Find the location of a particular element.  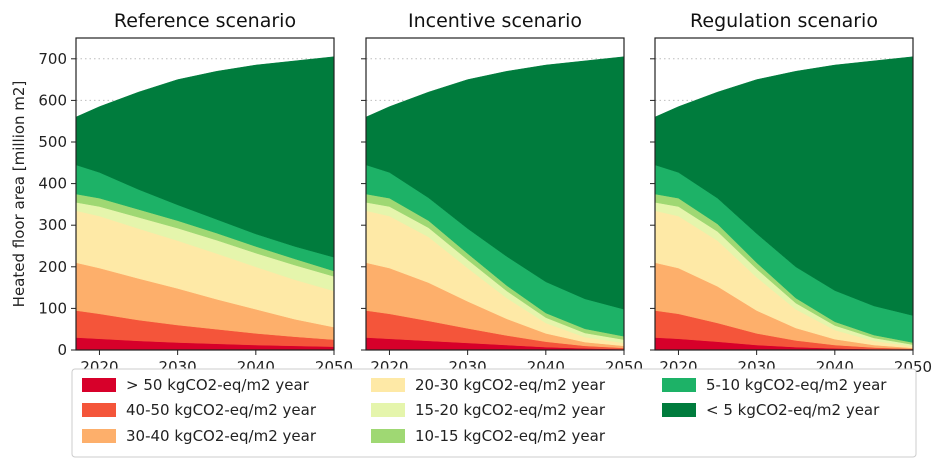

legend-label: 20-30 kgCO2-eq/m2 year is located at coordinates (510, 385).